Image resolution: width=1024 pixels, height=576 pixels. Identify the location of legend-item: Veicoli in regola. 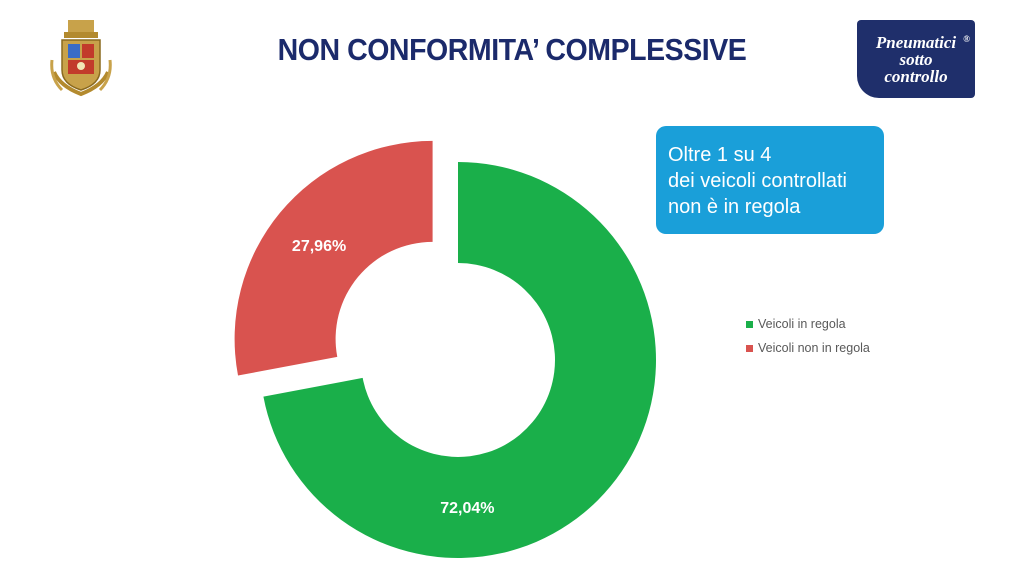
(808, 324).